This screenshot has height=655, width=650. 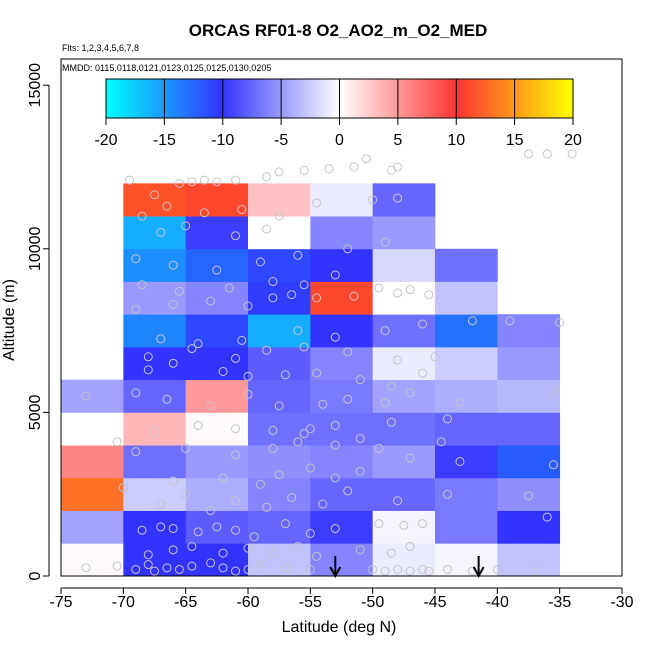 I want to click on colorbar-tick-label: -5, so click(x=281, y=140).